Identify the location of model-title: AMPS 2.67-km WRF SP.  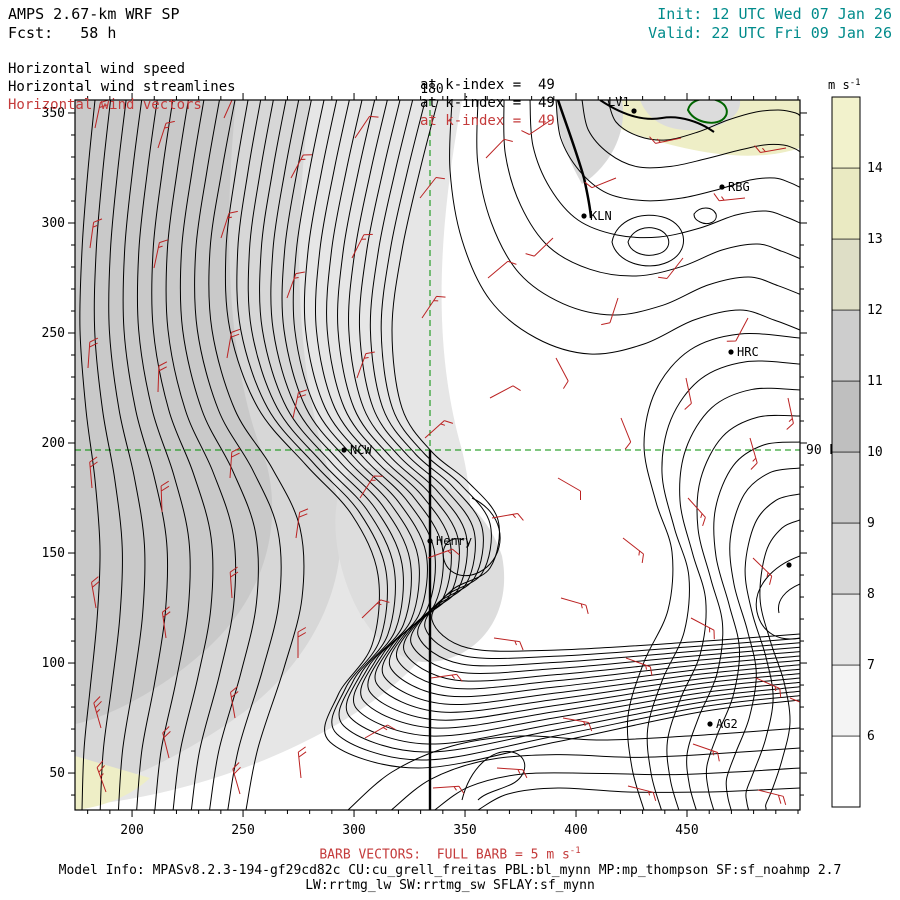
(94, 14).